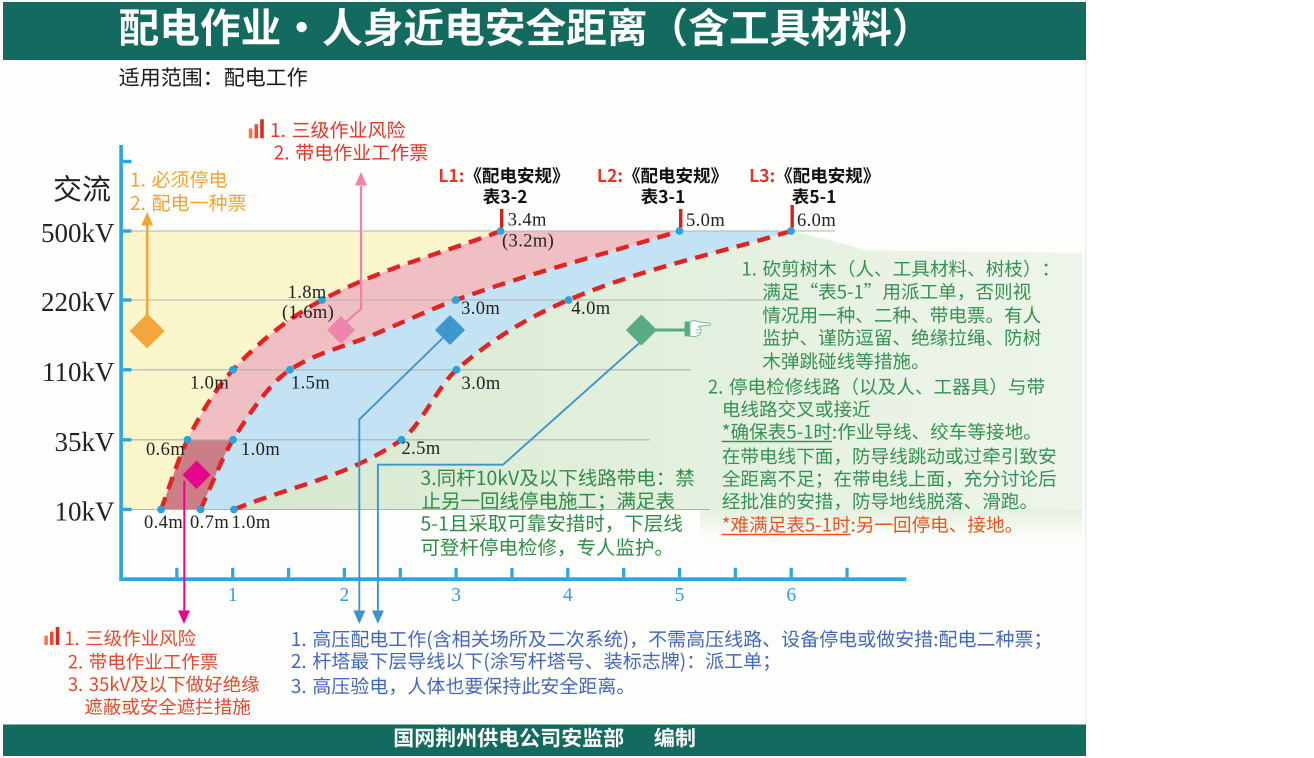  I want to click on svg-text: 4, so click(568, 595).